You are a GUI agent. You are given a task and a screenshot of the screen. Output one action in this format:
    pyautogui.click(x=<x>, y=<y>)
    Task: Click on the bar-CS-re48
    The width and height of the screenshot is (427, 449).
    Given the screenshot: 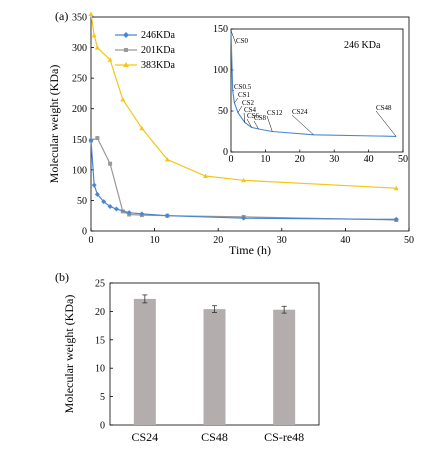 What is the action you would take?
    pyautogui.click(x=284, y=367)
    